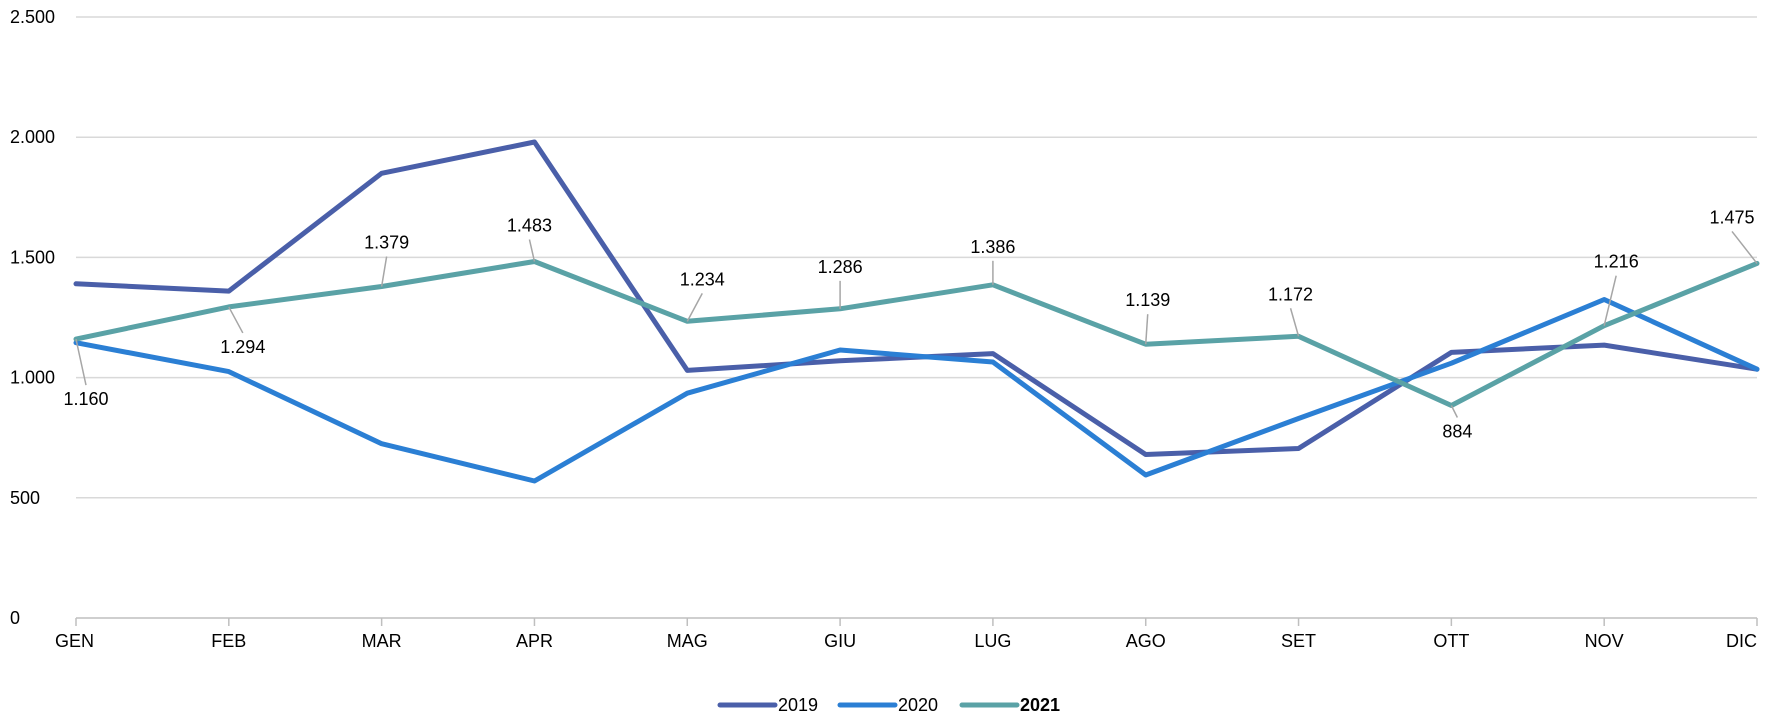 The width and height of the screenshot is (1775, 713). What do you see at coordinates (992, 247) in the screenshot?
I see `data-label: 1.386` at bounding box center [992, 247].